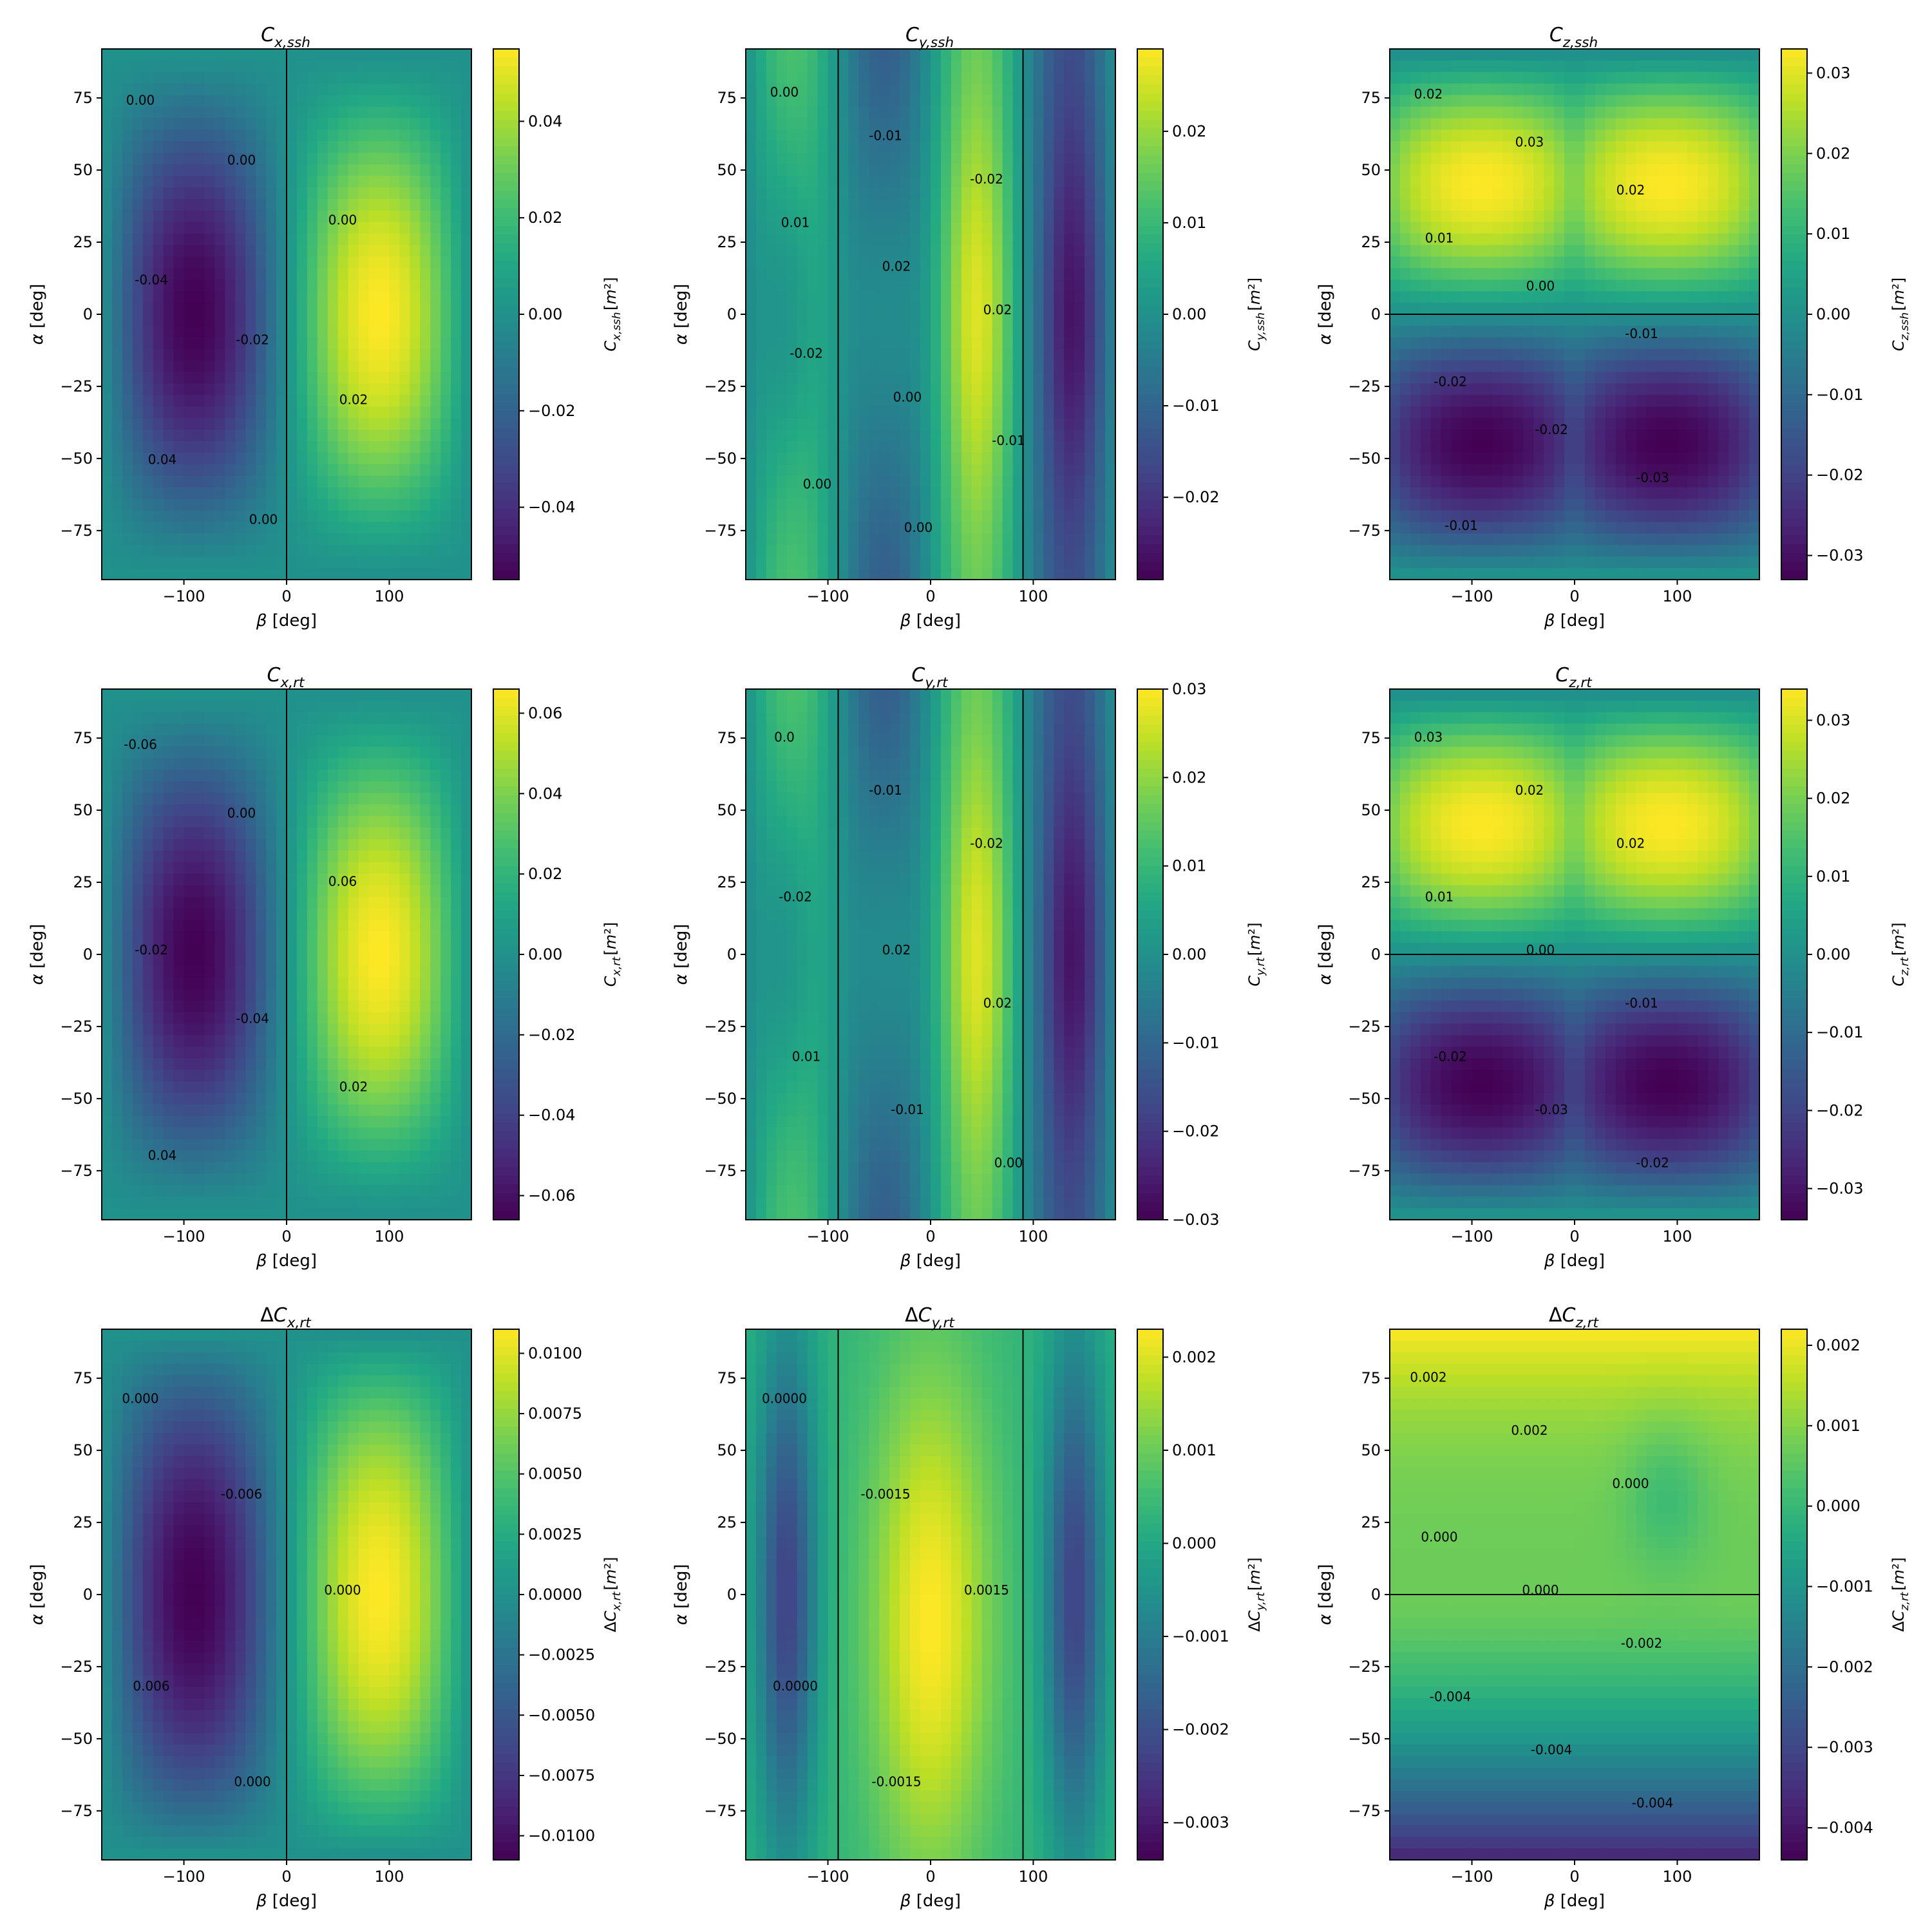 The image size is (1932, 1932). Describe the element at coordinates (897, 266) in the screenshot. I see `contour-label: 0.02` at that location.